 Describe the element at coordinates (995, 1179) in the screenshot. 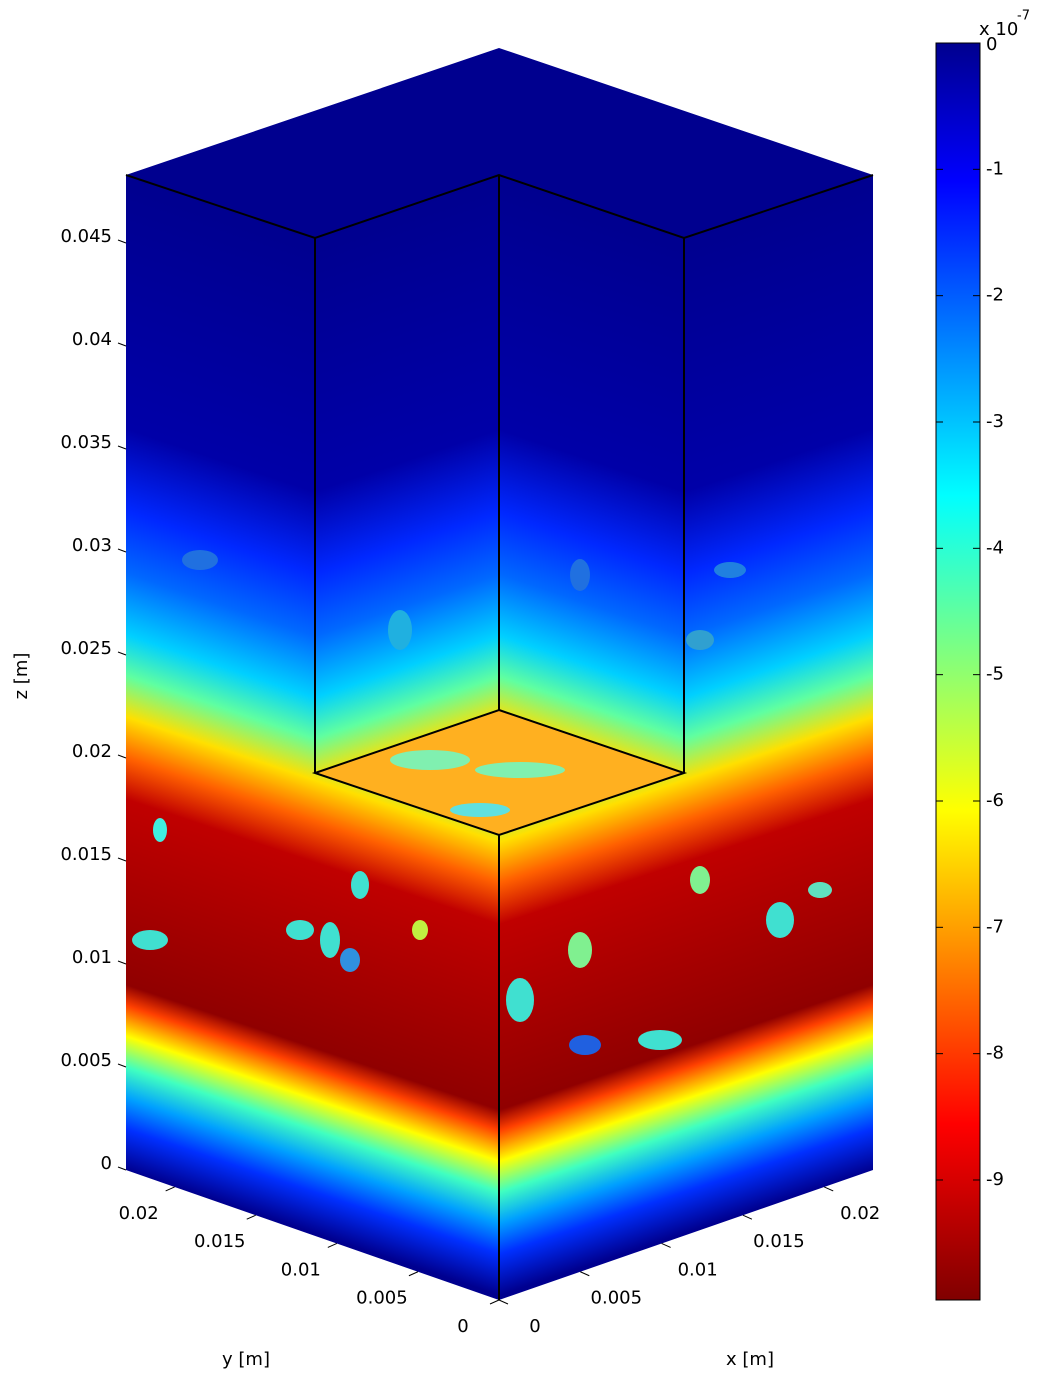

I see `colorbar-tick-label: -9` at that location.